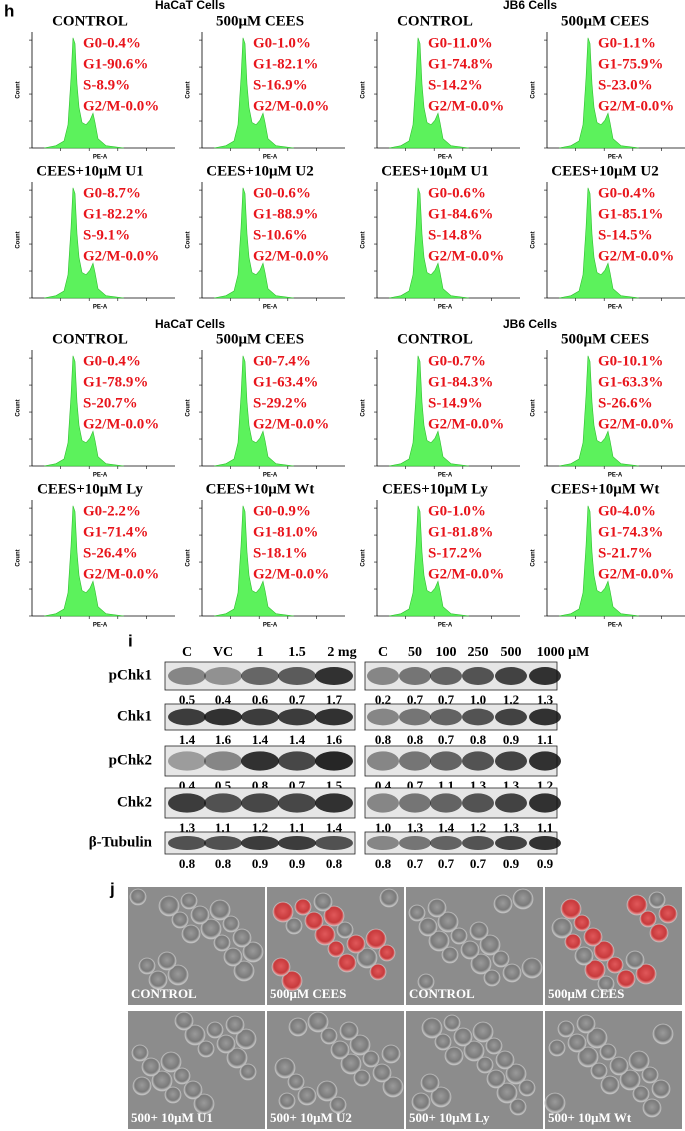  I want to click on image-caption: 500+ 10μM U1, so click(172, 1117).